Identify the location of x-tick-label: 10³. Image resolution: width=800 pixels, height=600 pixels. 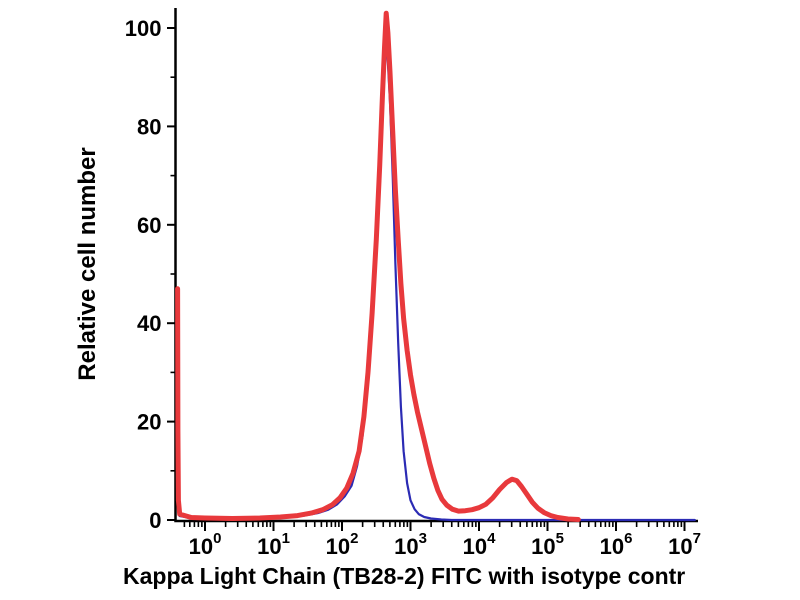
(410, 544).